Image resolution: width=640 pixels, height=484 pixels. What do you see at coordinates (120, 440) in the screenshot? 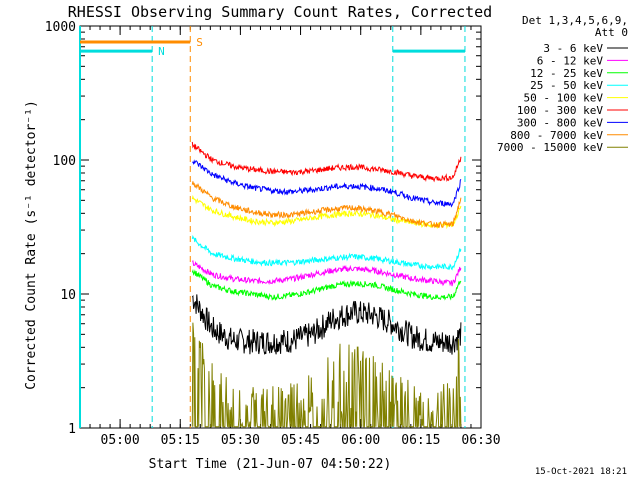
I see `x-tick-label: 05:00` at bounding box center [120, 440].